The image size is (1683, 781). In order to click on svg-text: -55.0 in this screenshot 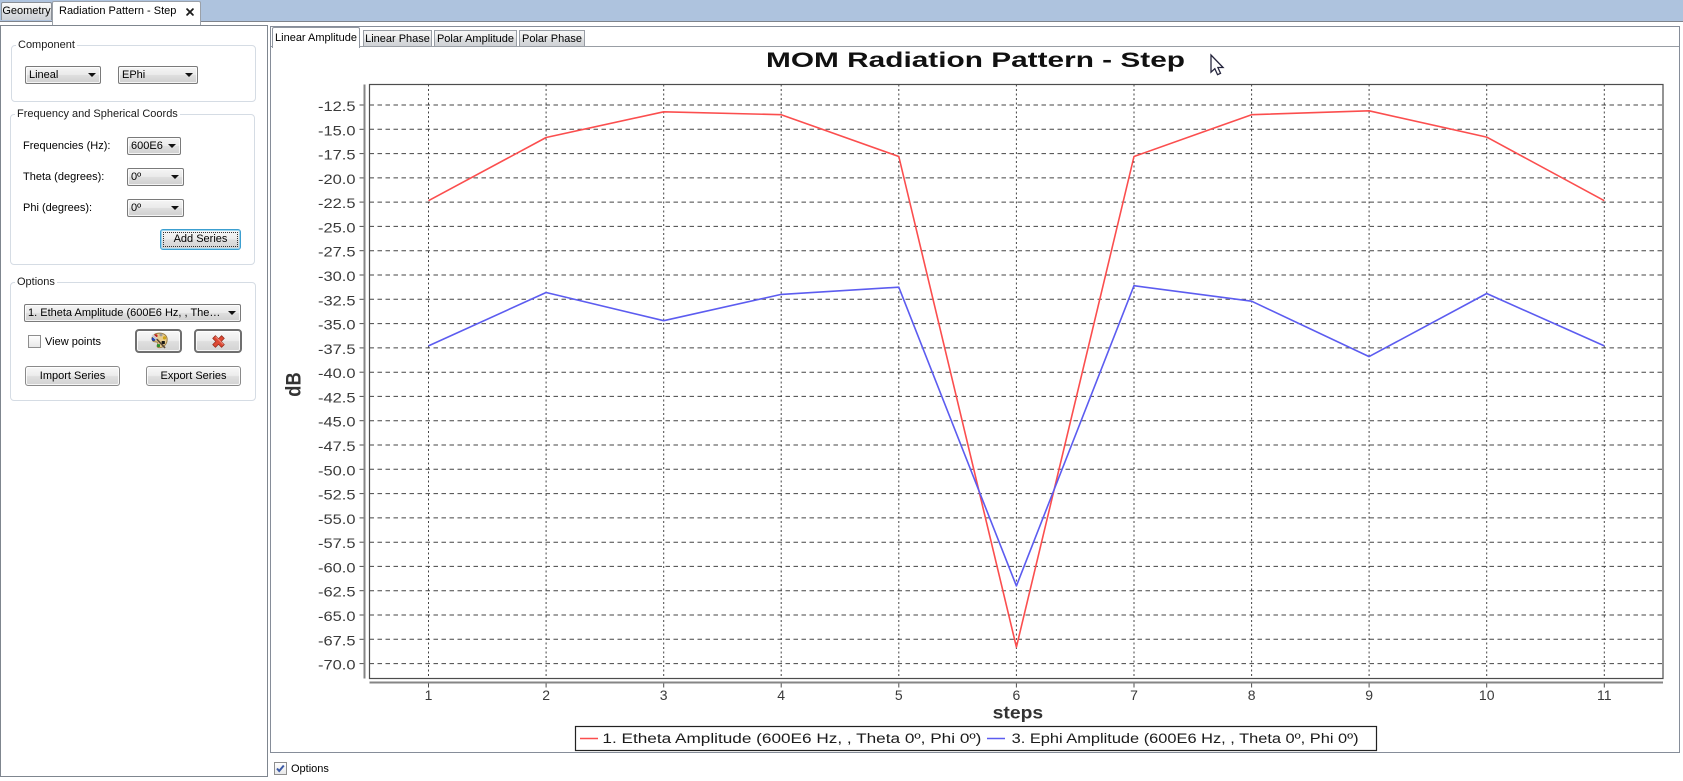, I will do `click(337, 519)`.